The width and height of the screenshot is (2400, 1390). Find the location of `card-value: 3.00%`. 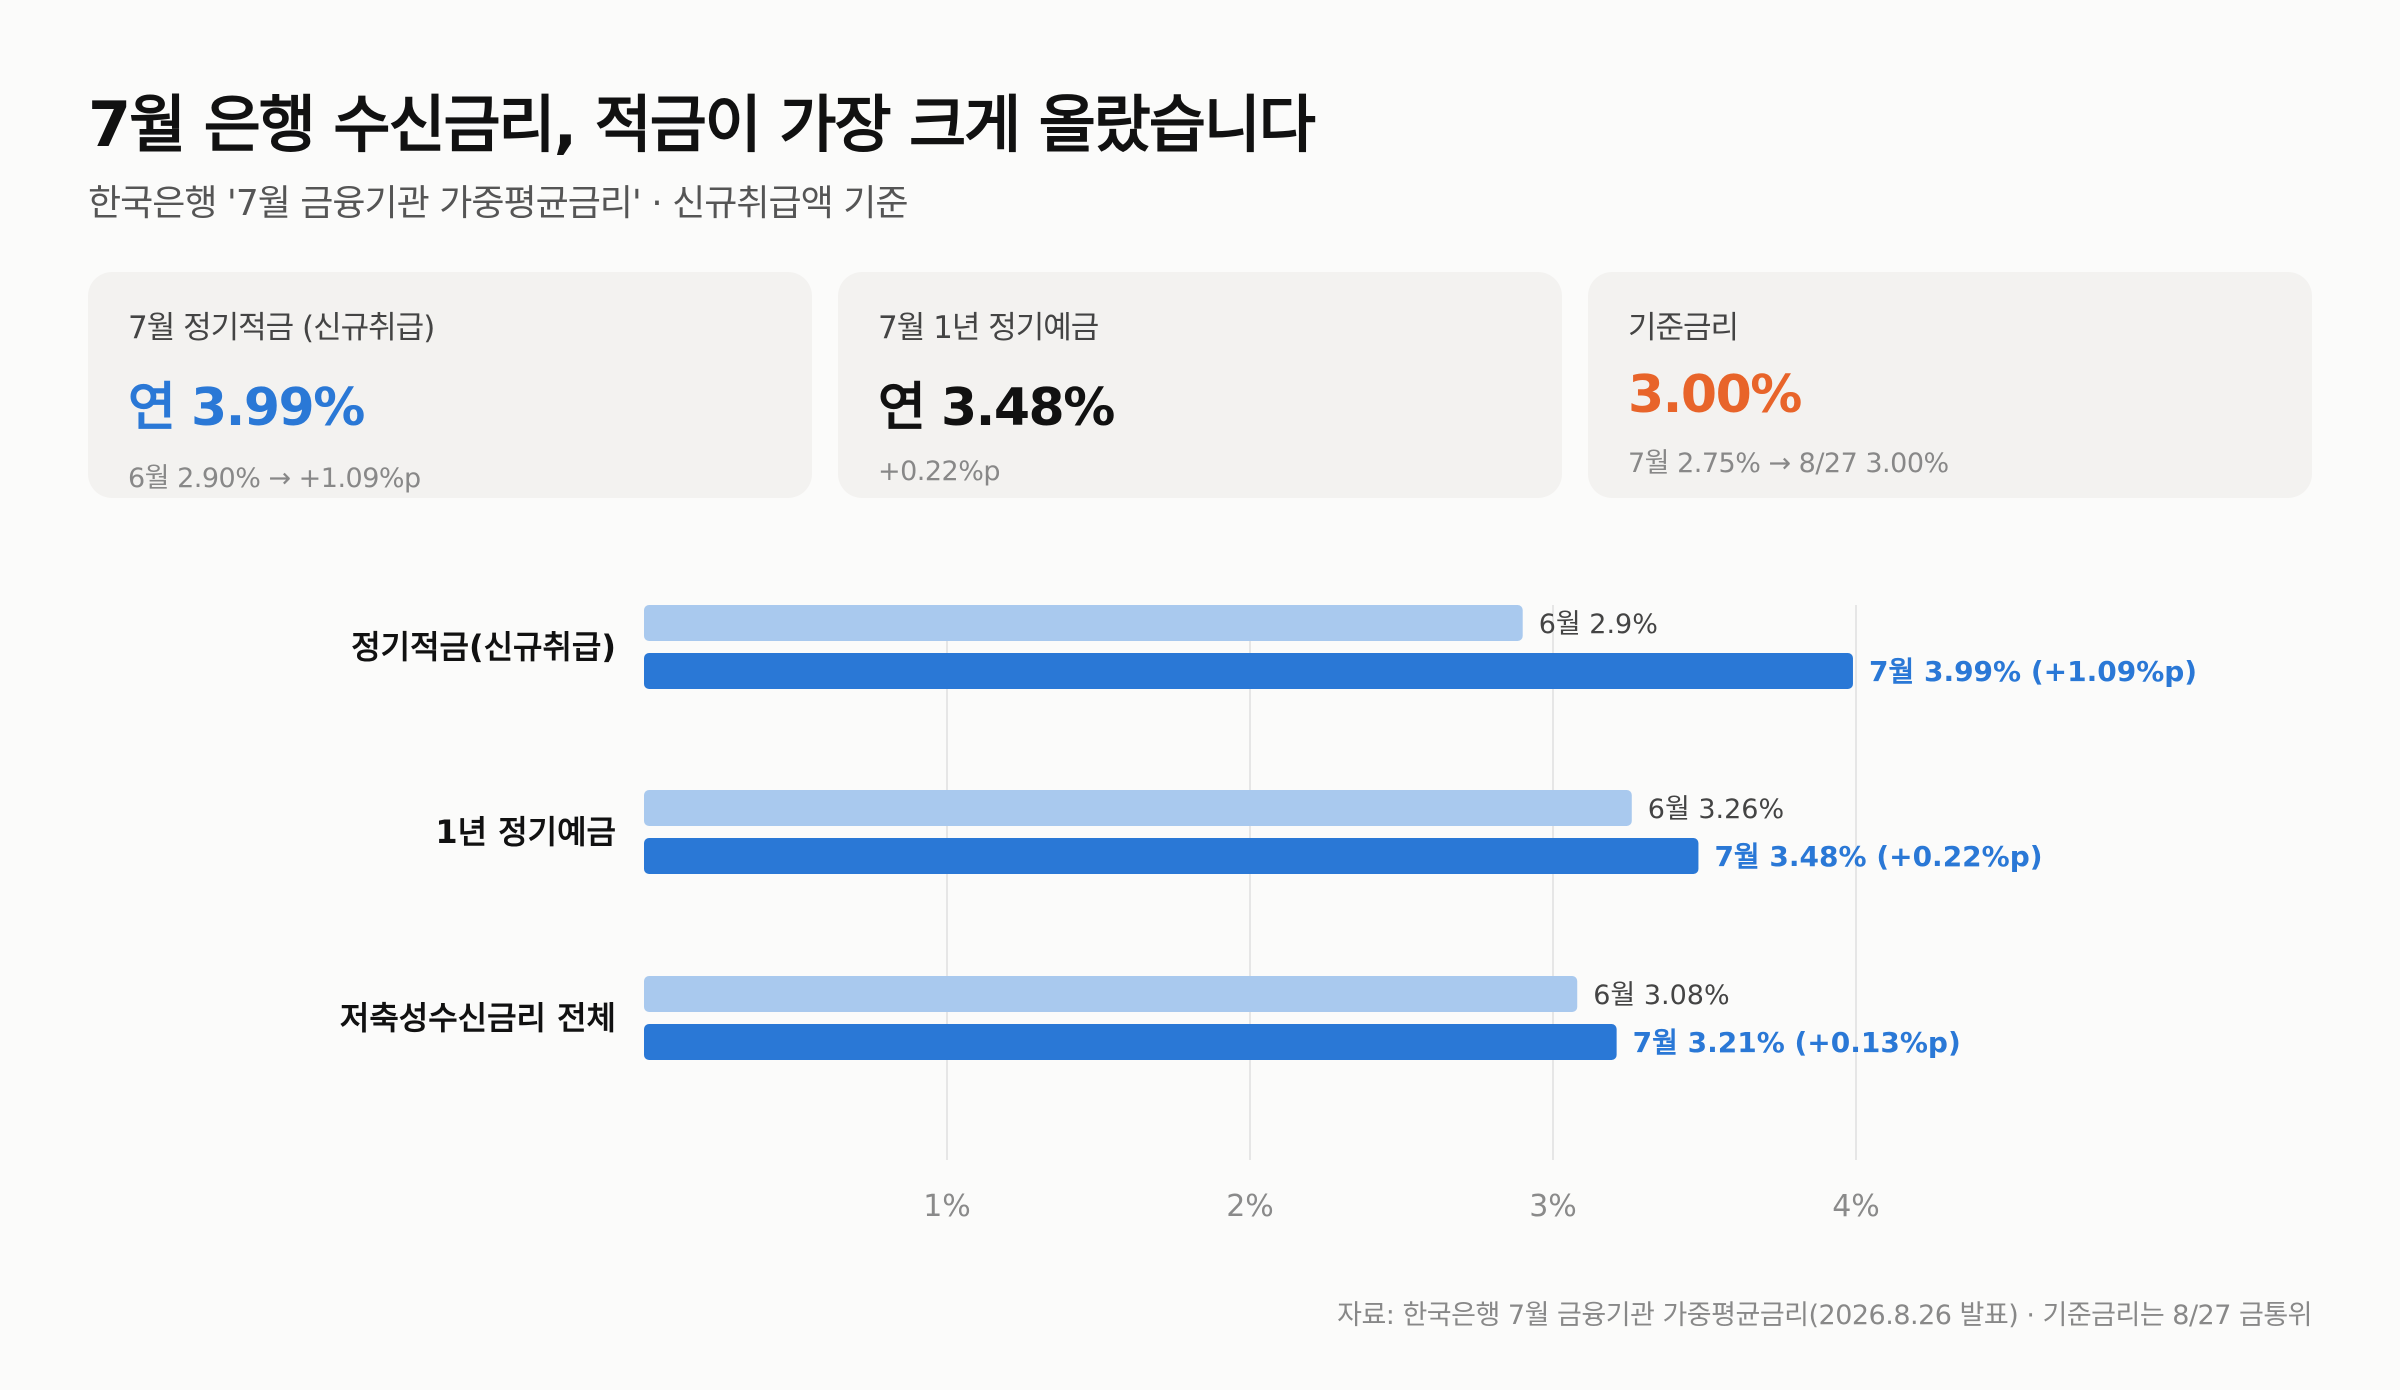

card-value: 3.00% is located at coordinates (1715, 395).